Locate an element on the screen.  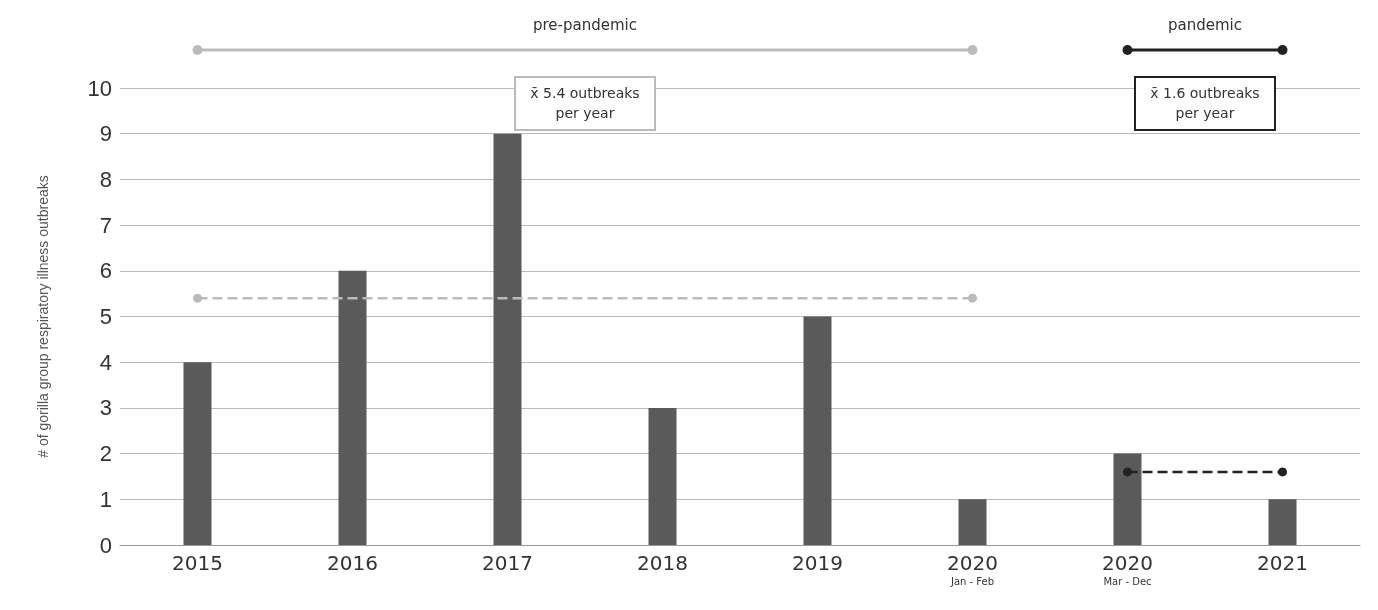
y-tick-label: 6 is located at coordinates (105, 271).